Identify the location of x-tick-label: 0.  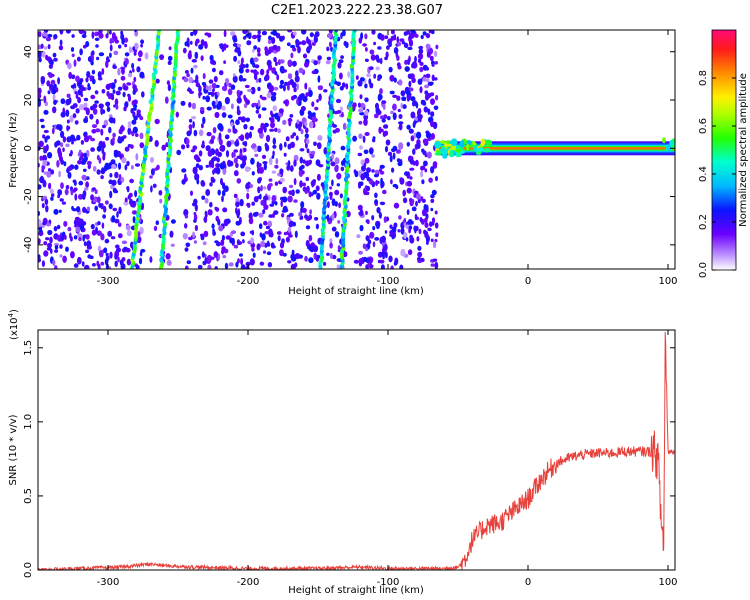
(528, 582).